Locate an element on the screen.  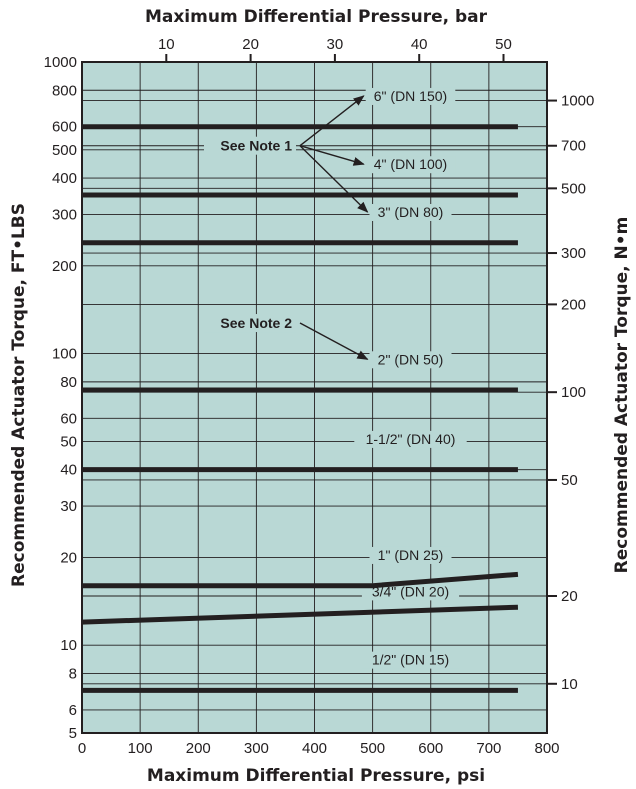
y-tick-label: 600 is located at coordinates (64, 127).